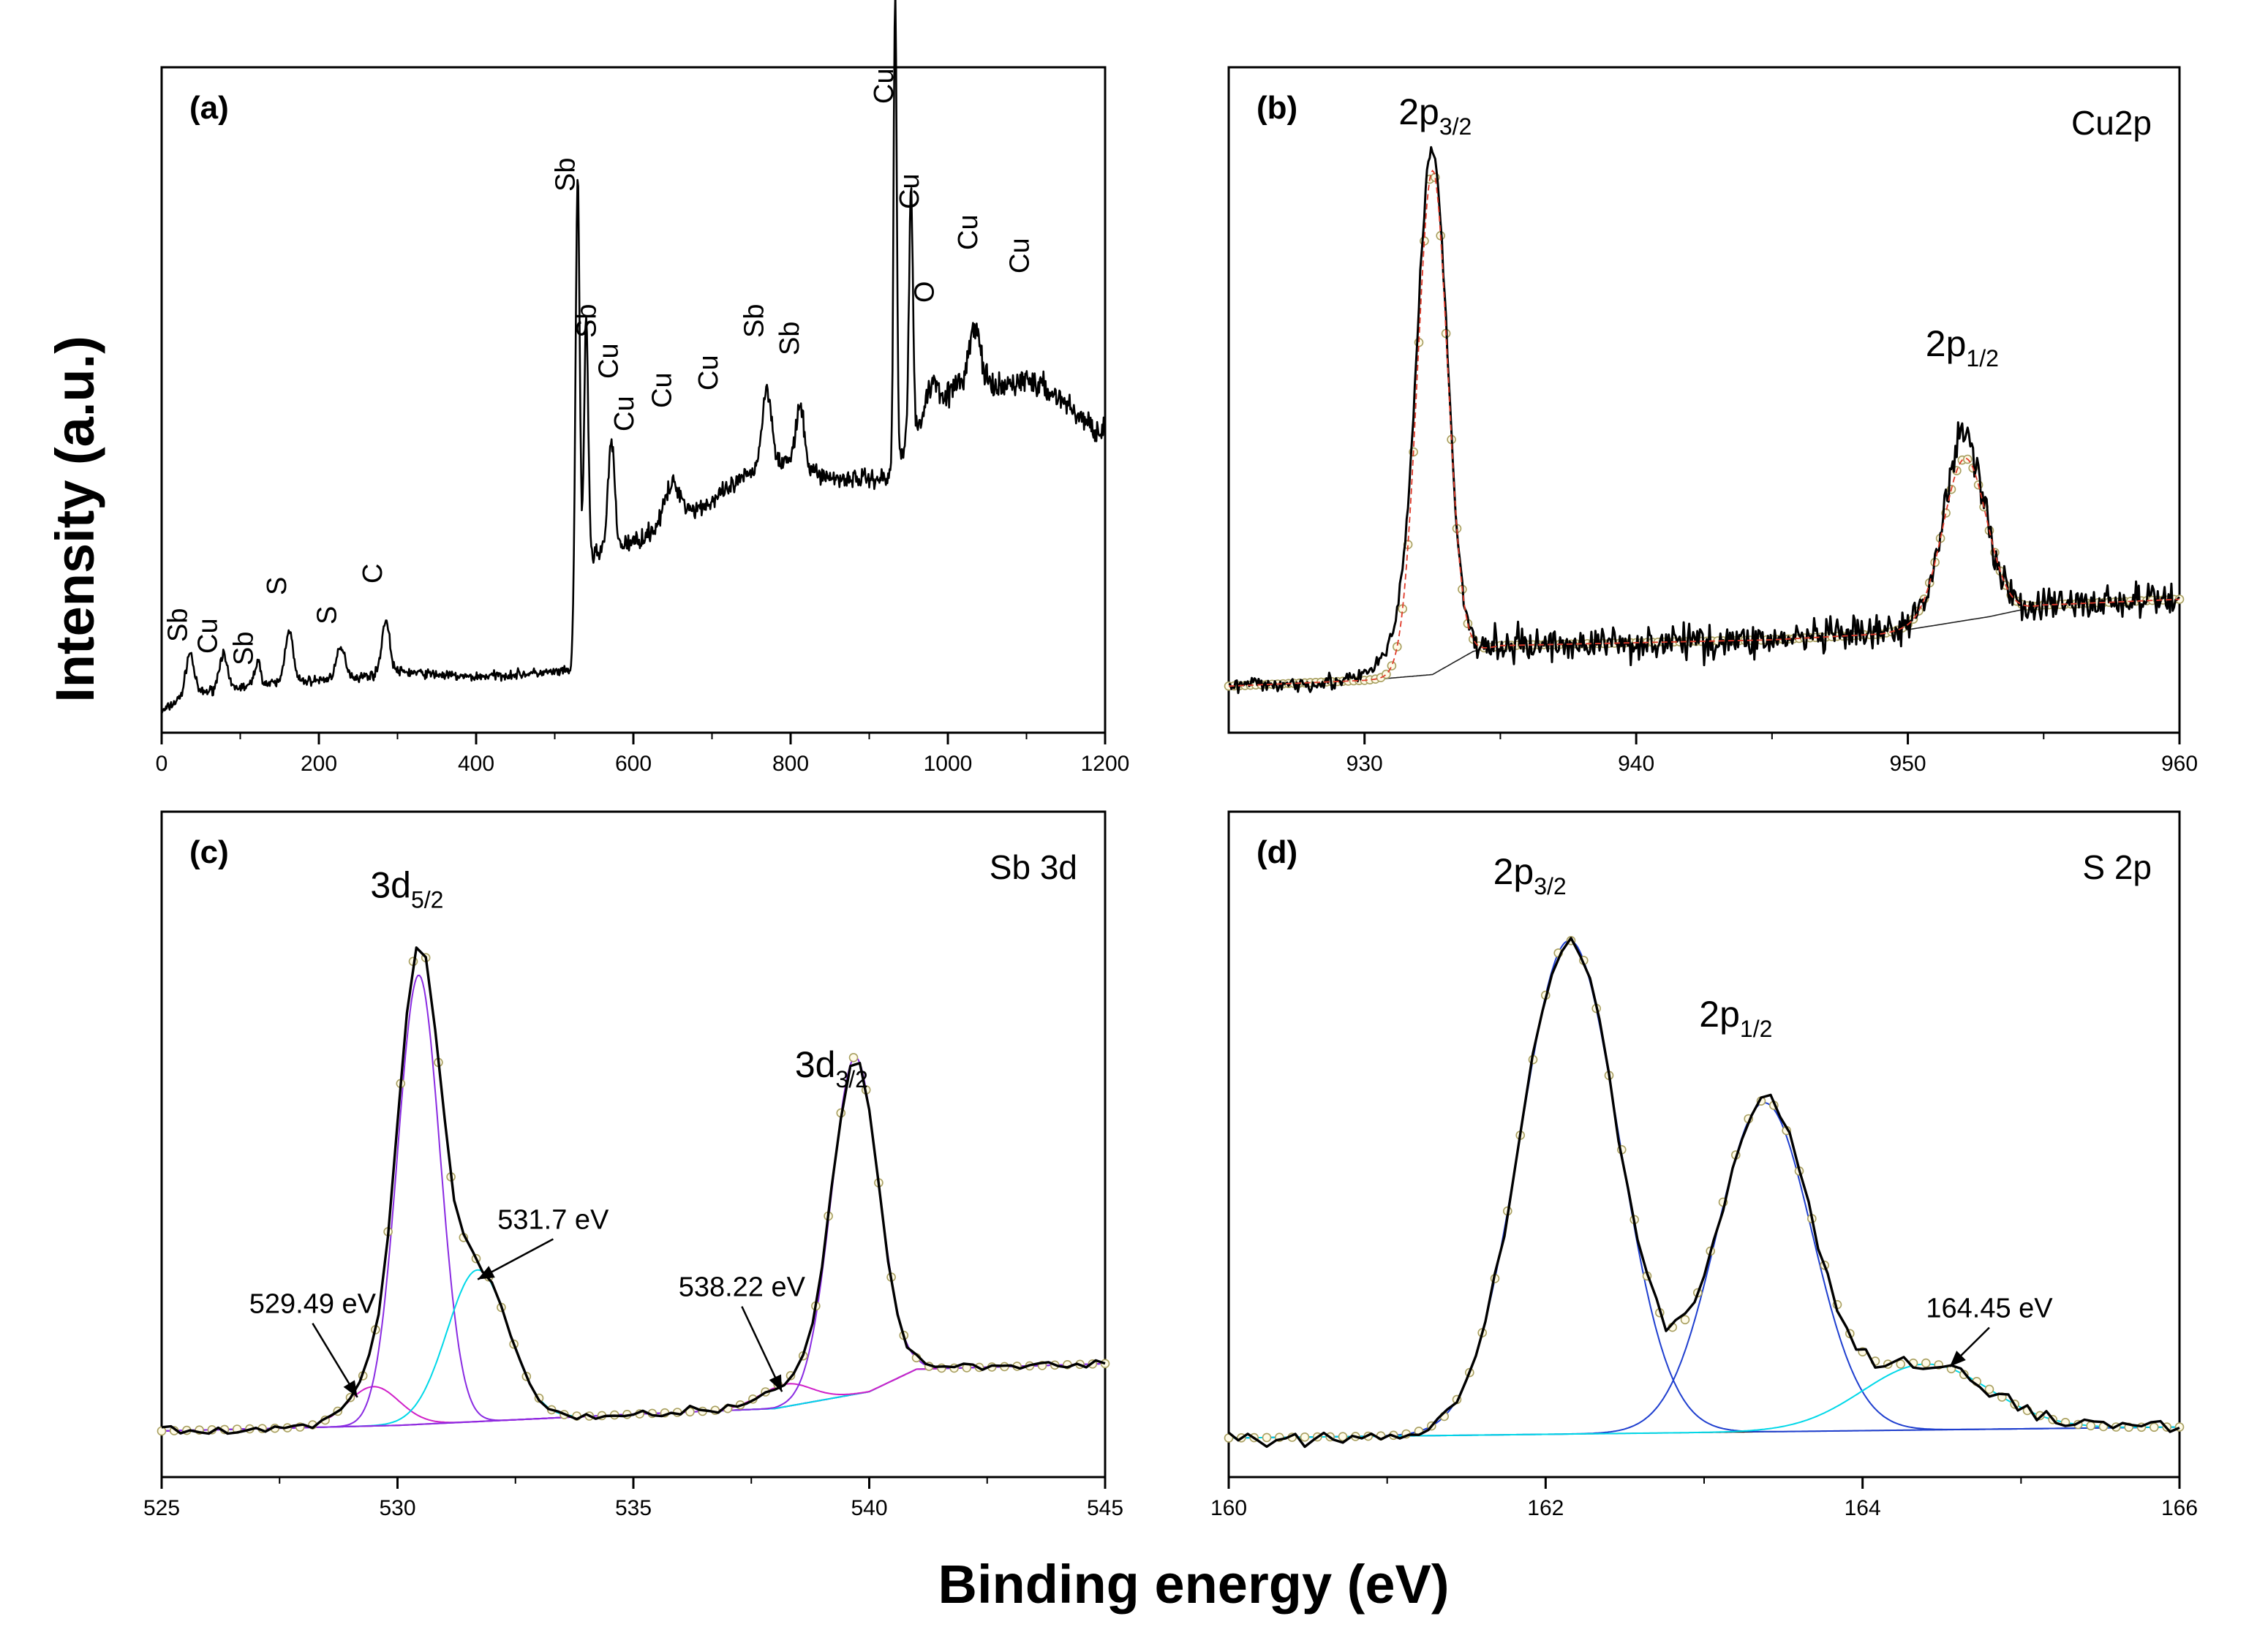 The width and height of the screenshot is (2268, 1627). Describe the element at coordinates (1636, 764) in the screenshot. I see `x-tick-label: 940` at that location.